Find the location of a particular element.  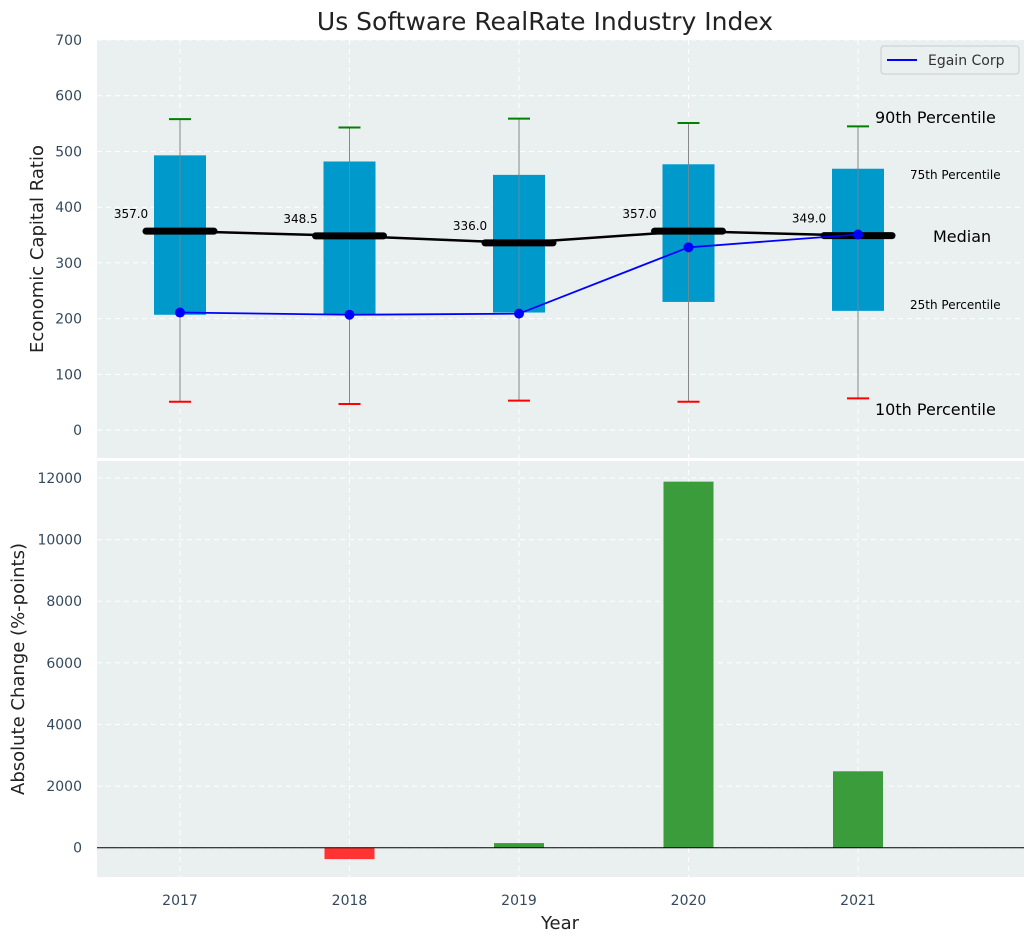

bottom-y-tick-label: 10000 is located at coordinates (59, 541).